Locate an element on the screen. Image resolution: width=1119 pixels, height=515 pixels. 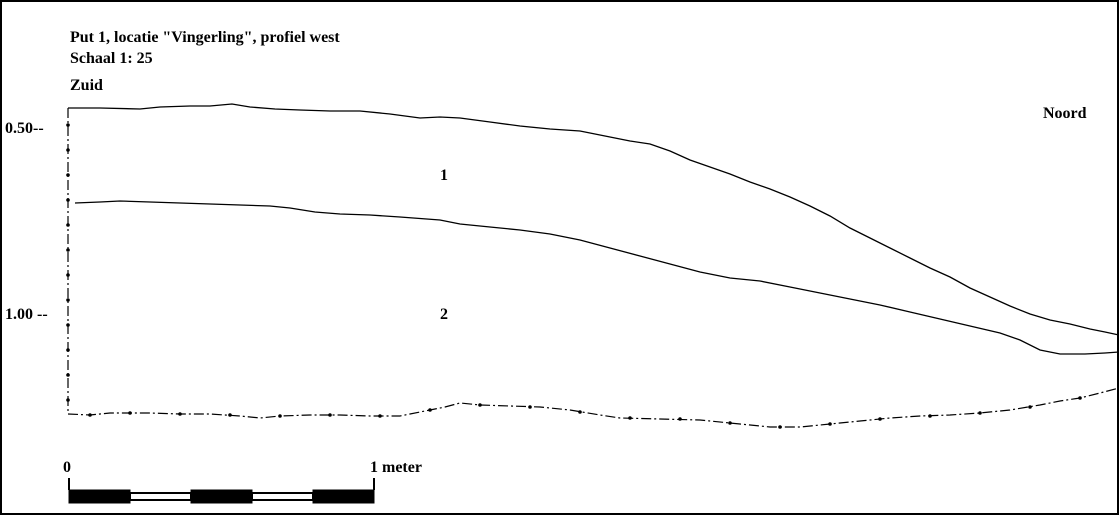
scale-bar-end-label: 1 meter is located at coordinates (396, 467).